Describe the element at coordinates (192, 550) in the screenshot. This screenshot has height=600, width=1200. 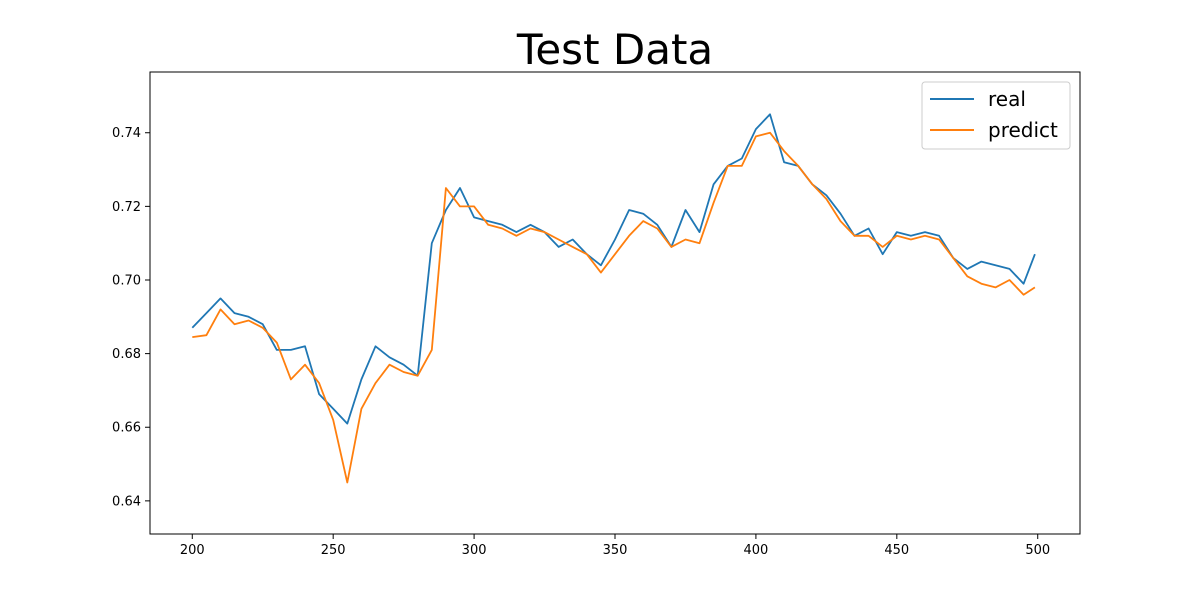
I see `x-tick-label: 200` at that location.